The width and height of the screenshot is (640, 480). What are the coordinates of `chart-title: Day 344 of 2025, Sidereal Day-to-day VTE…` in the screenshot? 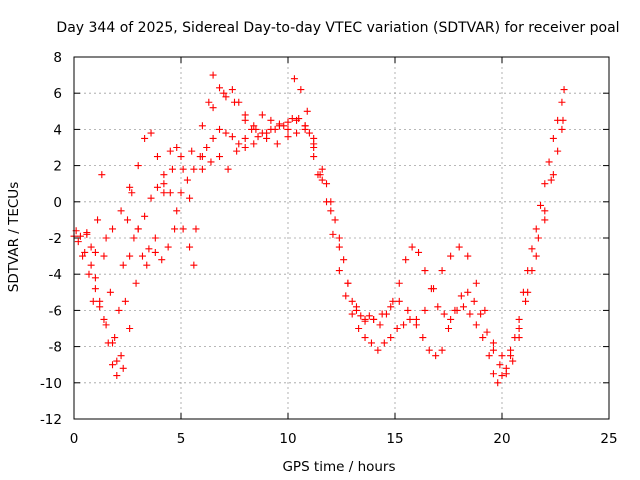 It's located at (337, 28).